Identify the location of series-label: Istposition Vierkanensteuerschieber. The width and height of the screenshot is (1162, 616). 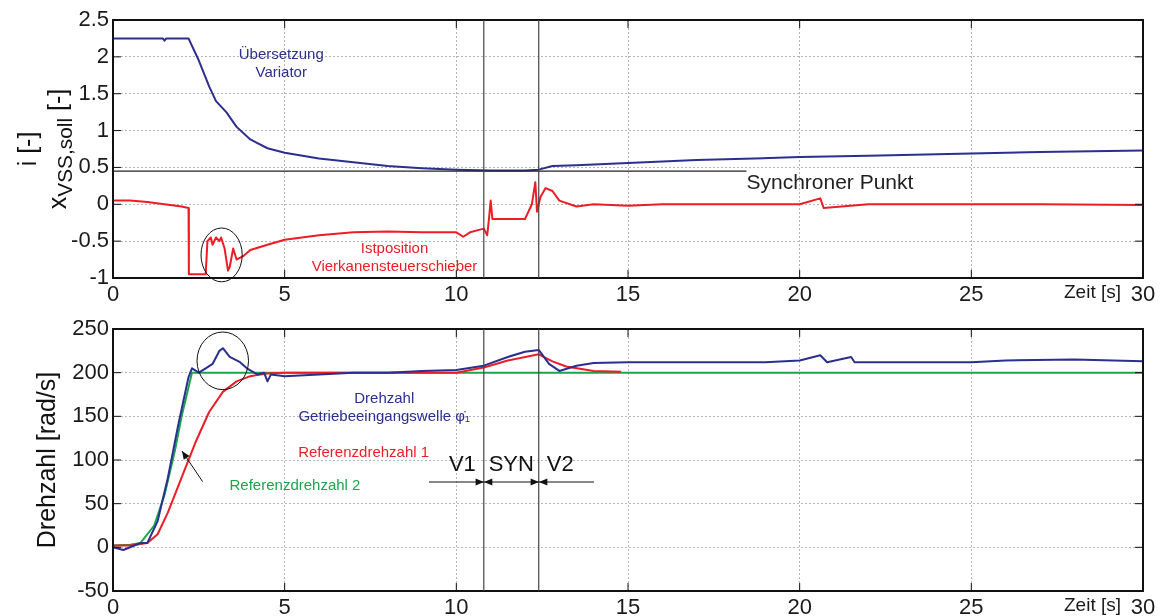
(394, 256).